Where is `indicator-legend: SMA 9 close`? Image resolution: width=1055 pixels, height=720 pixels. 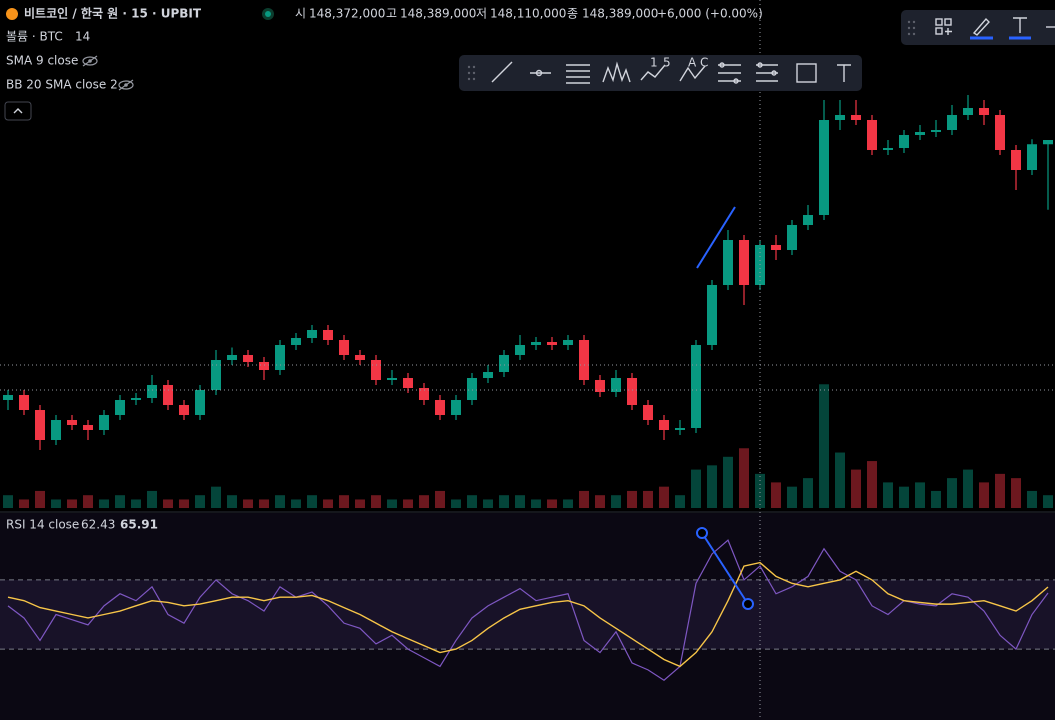 indicator-legend: SMA 9 close is located at coordinates (42, 61).